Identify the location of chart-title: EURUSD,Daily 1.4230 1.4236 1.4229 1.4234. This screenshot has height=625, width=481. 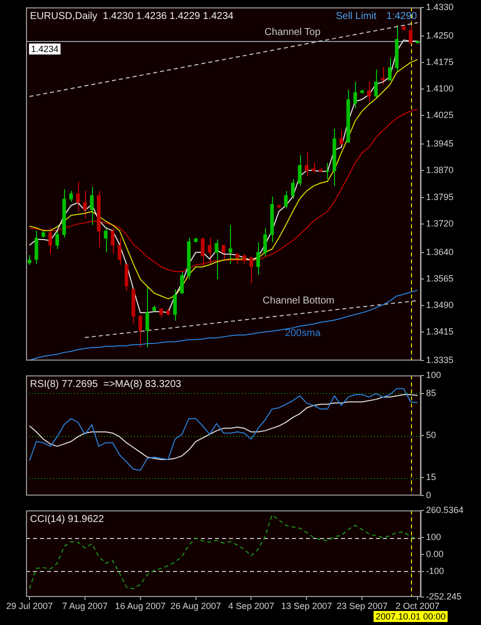
(132, 16).